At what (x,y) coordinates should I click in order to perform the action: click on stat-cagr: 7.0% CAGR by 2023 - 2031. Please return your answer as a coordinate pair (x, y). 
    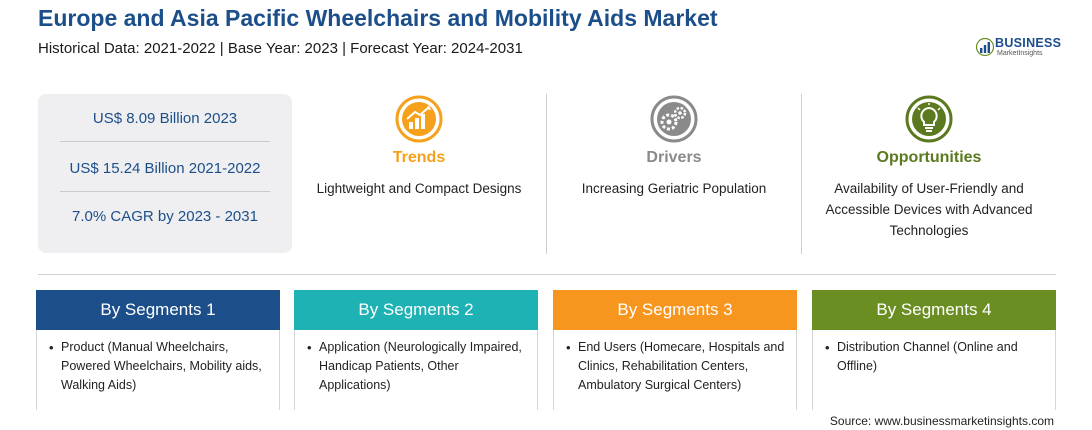
    Looking at the image, I should click on (165, 216).